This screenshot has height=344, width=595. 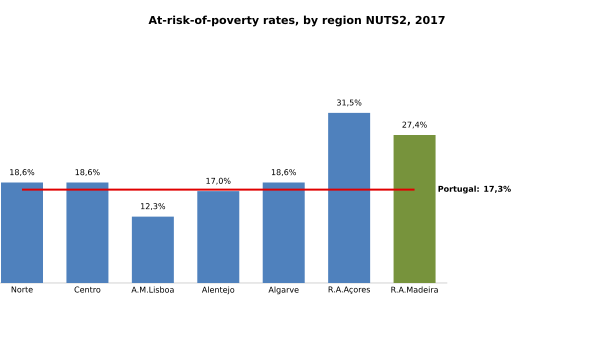 What do you see at coordinates (218, 181) in the screenshot?
I see `data-label: 17,0%` at bounding box center [218, 181].